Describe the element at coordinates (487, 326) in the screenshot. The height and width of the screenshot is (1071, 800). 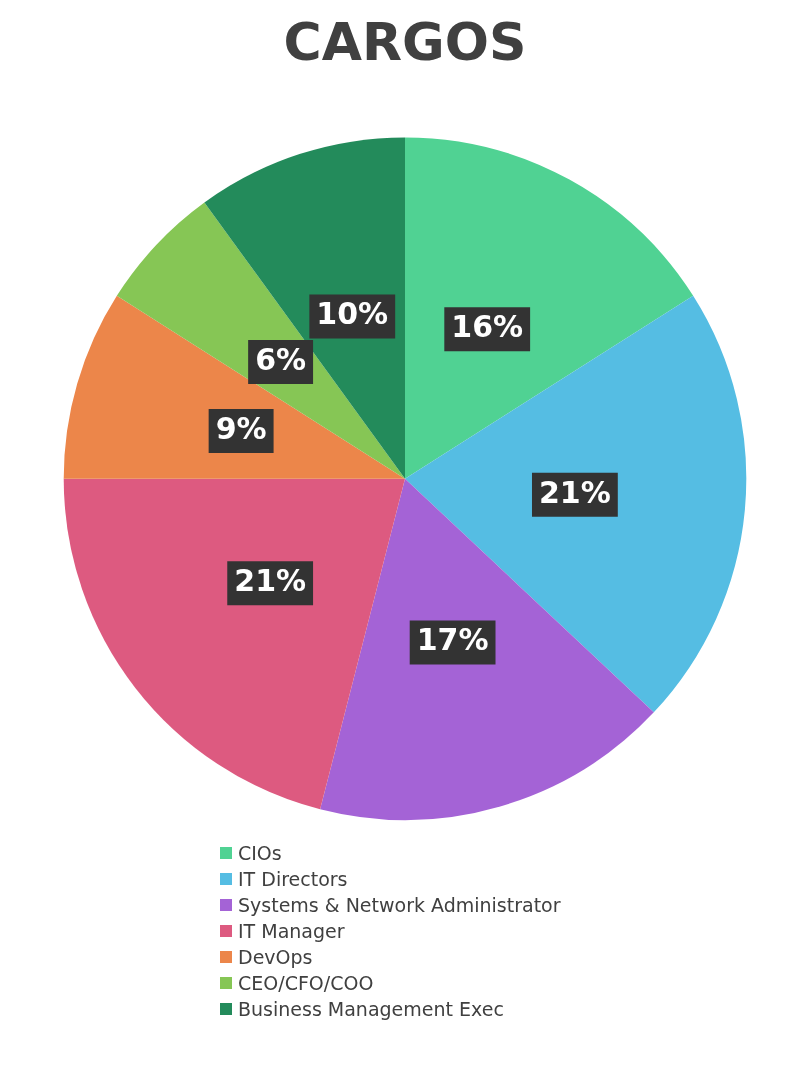
I see `data-label: 16%` at that location.